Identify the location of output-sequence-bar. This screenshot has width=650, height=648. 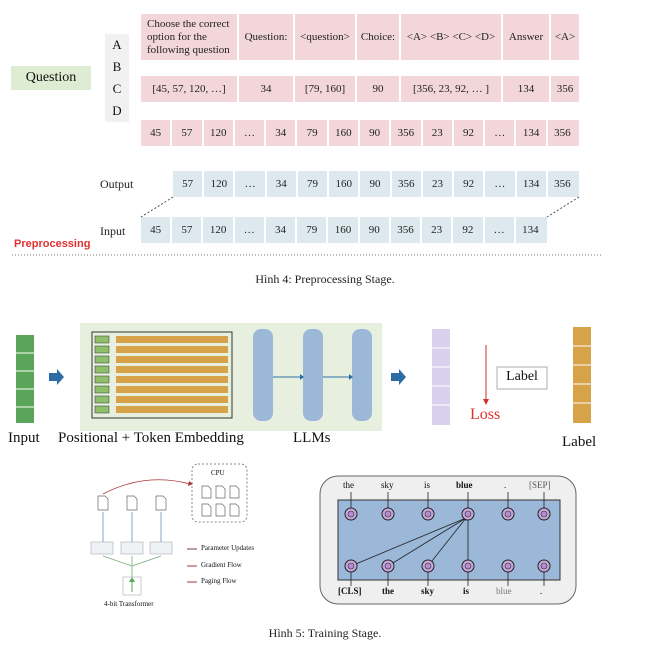
(441, 377).